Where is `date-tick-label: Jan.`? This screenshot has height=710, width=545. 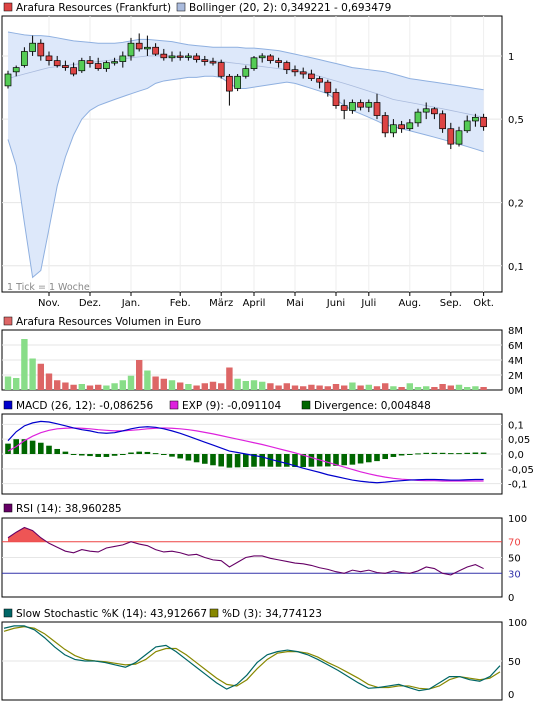
date-tick-label: Jan. is located at coordinates (131, 303).